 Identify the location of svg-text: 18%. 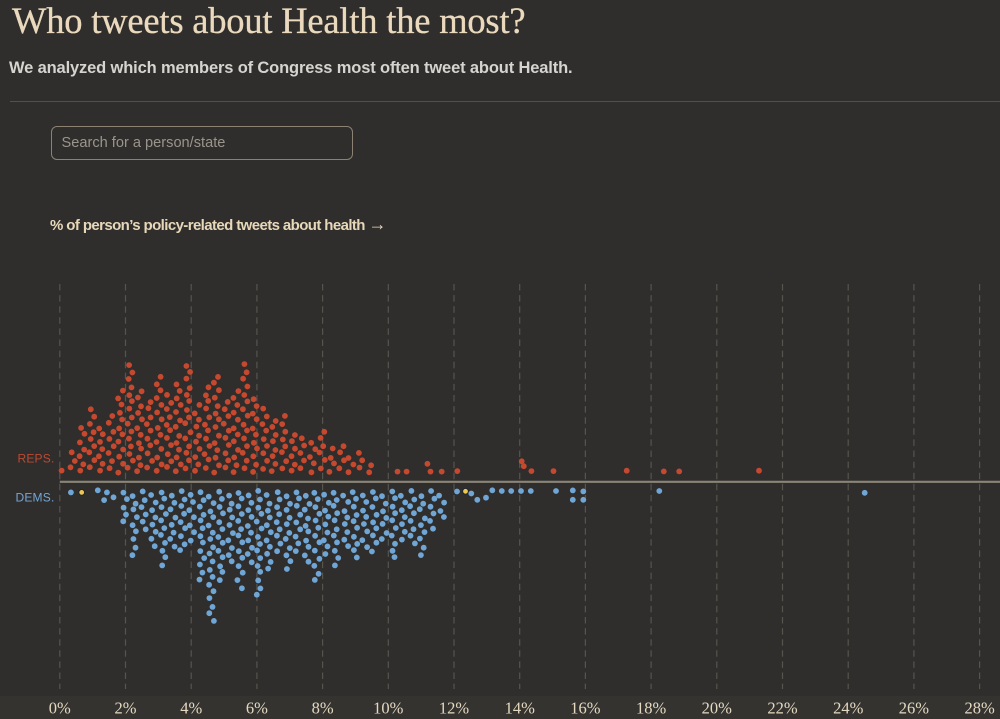
(651, 708).